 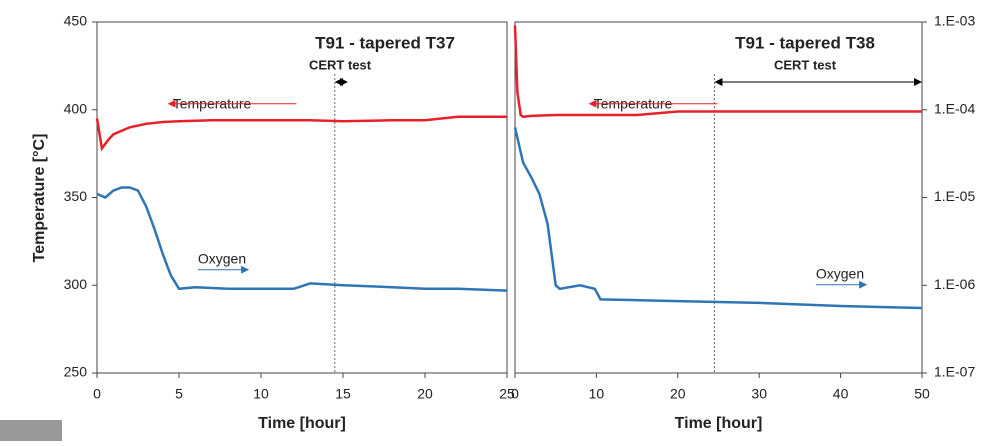 What do you see at coordinates (507, 394) in the screenshot?
I see `x-tick-label: 25` at bounding box center [507, 394].